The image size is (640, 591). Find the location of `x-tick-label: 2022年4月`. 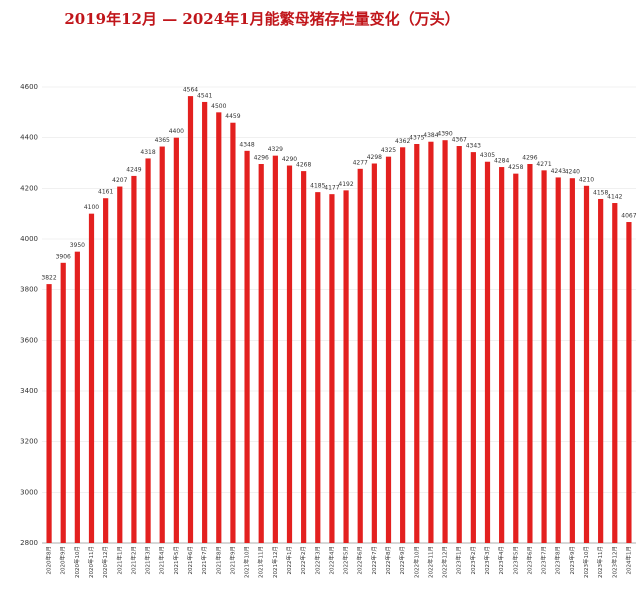

x-tick-label: 2022年4月 is located at coordinates (331, 560).